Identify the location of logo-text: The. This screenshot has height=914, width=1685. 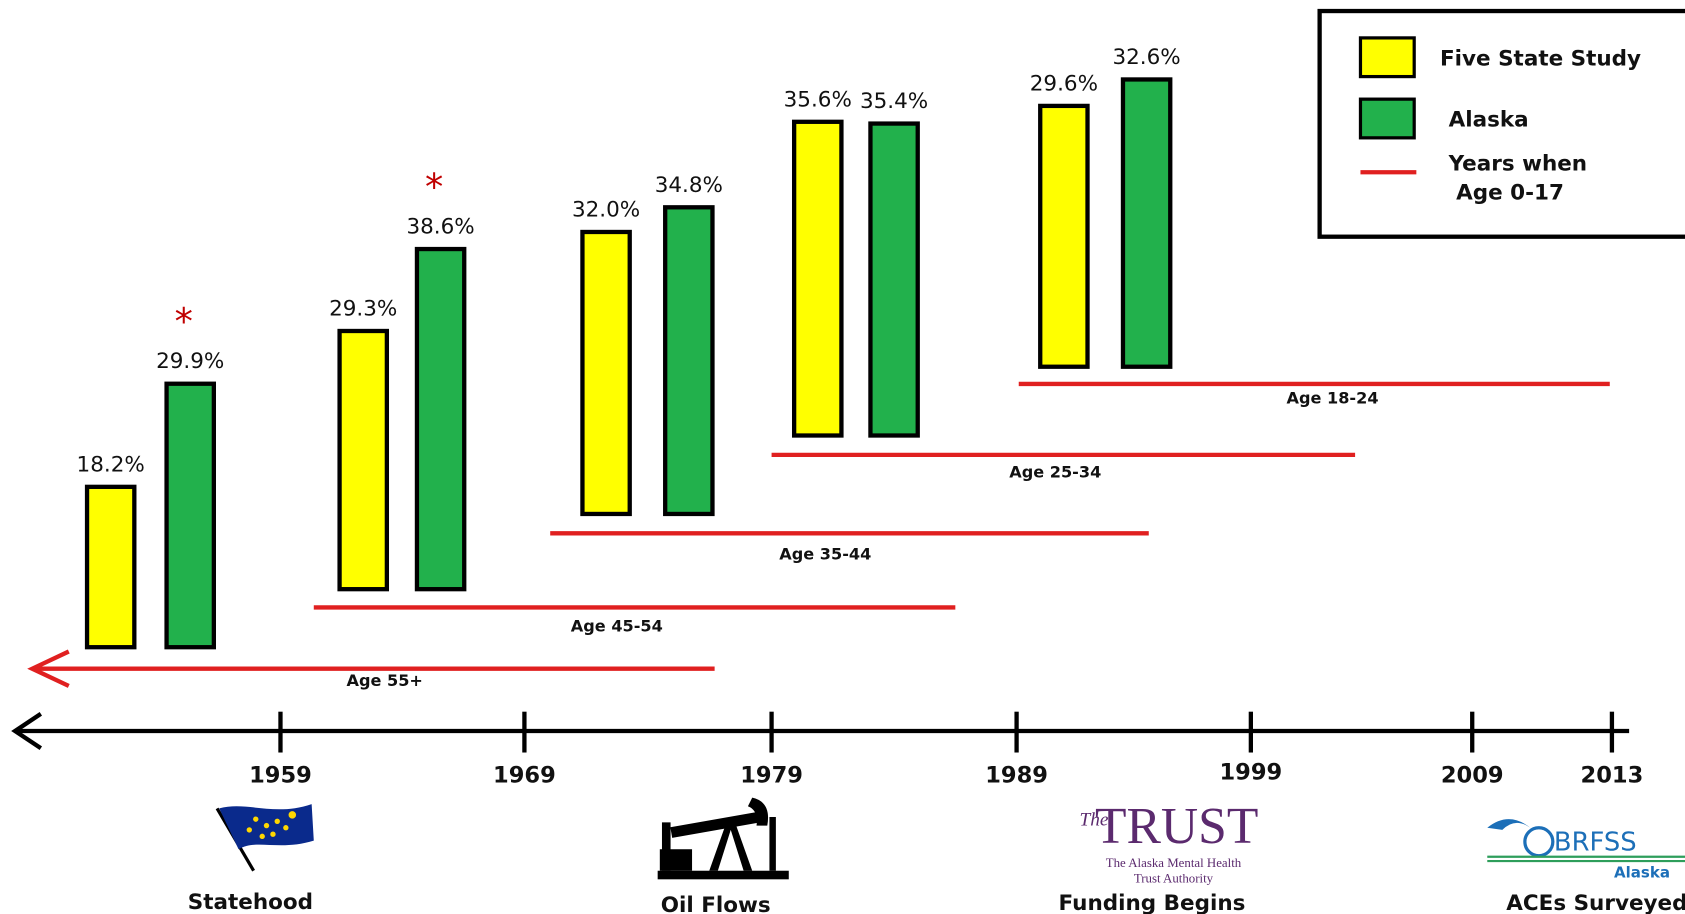
(1093, 820).